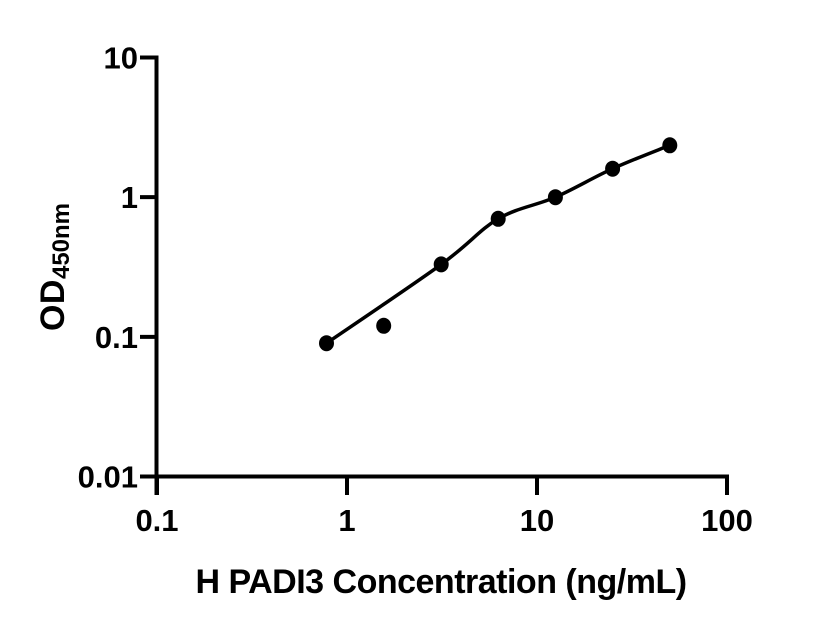  What do you see at coordinates (116, 337) in the screenshot?
I see `y-tick-label: 0.1` at bounding box center [116, 337].